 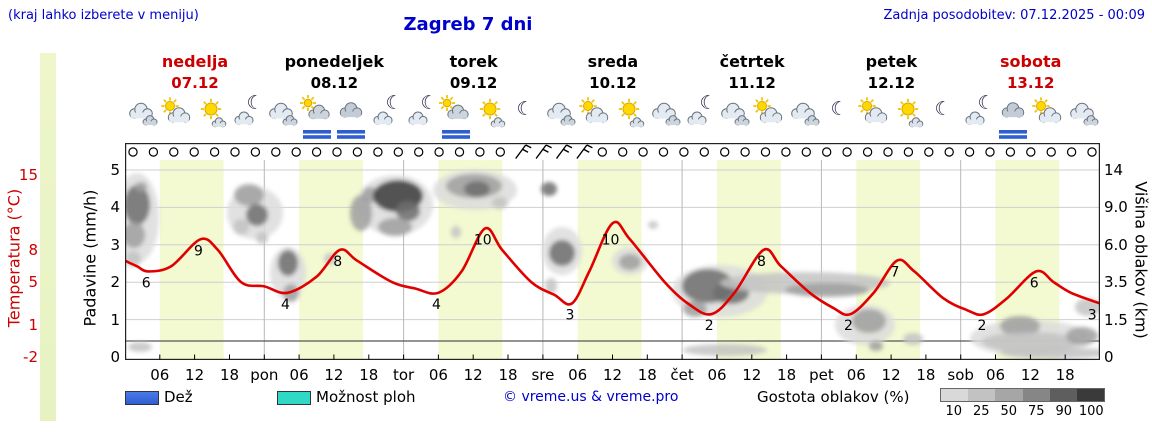 I want to click on location-hint: (kraj lahko izberete v meniju), so click(x=103, y=15).